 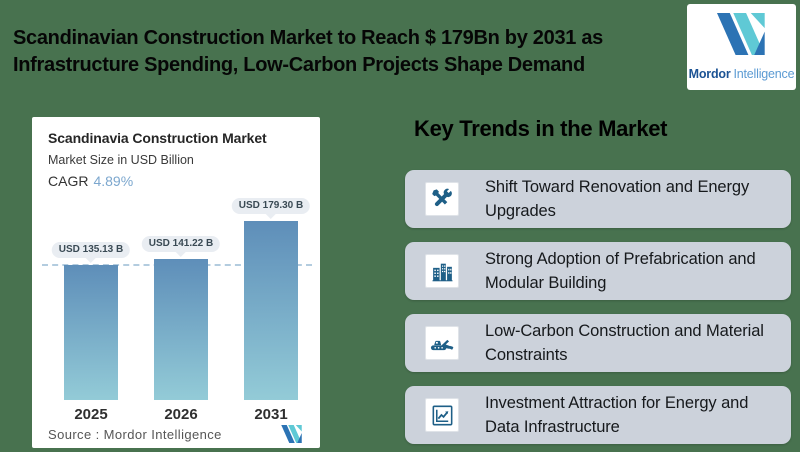 I want to click on bar-2026, so click(x=181, y=329).